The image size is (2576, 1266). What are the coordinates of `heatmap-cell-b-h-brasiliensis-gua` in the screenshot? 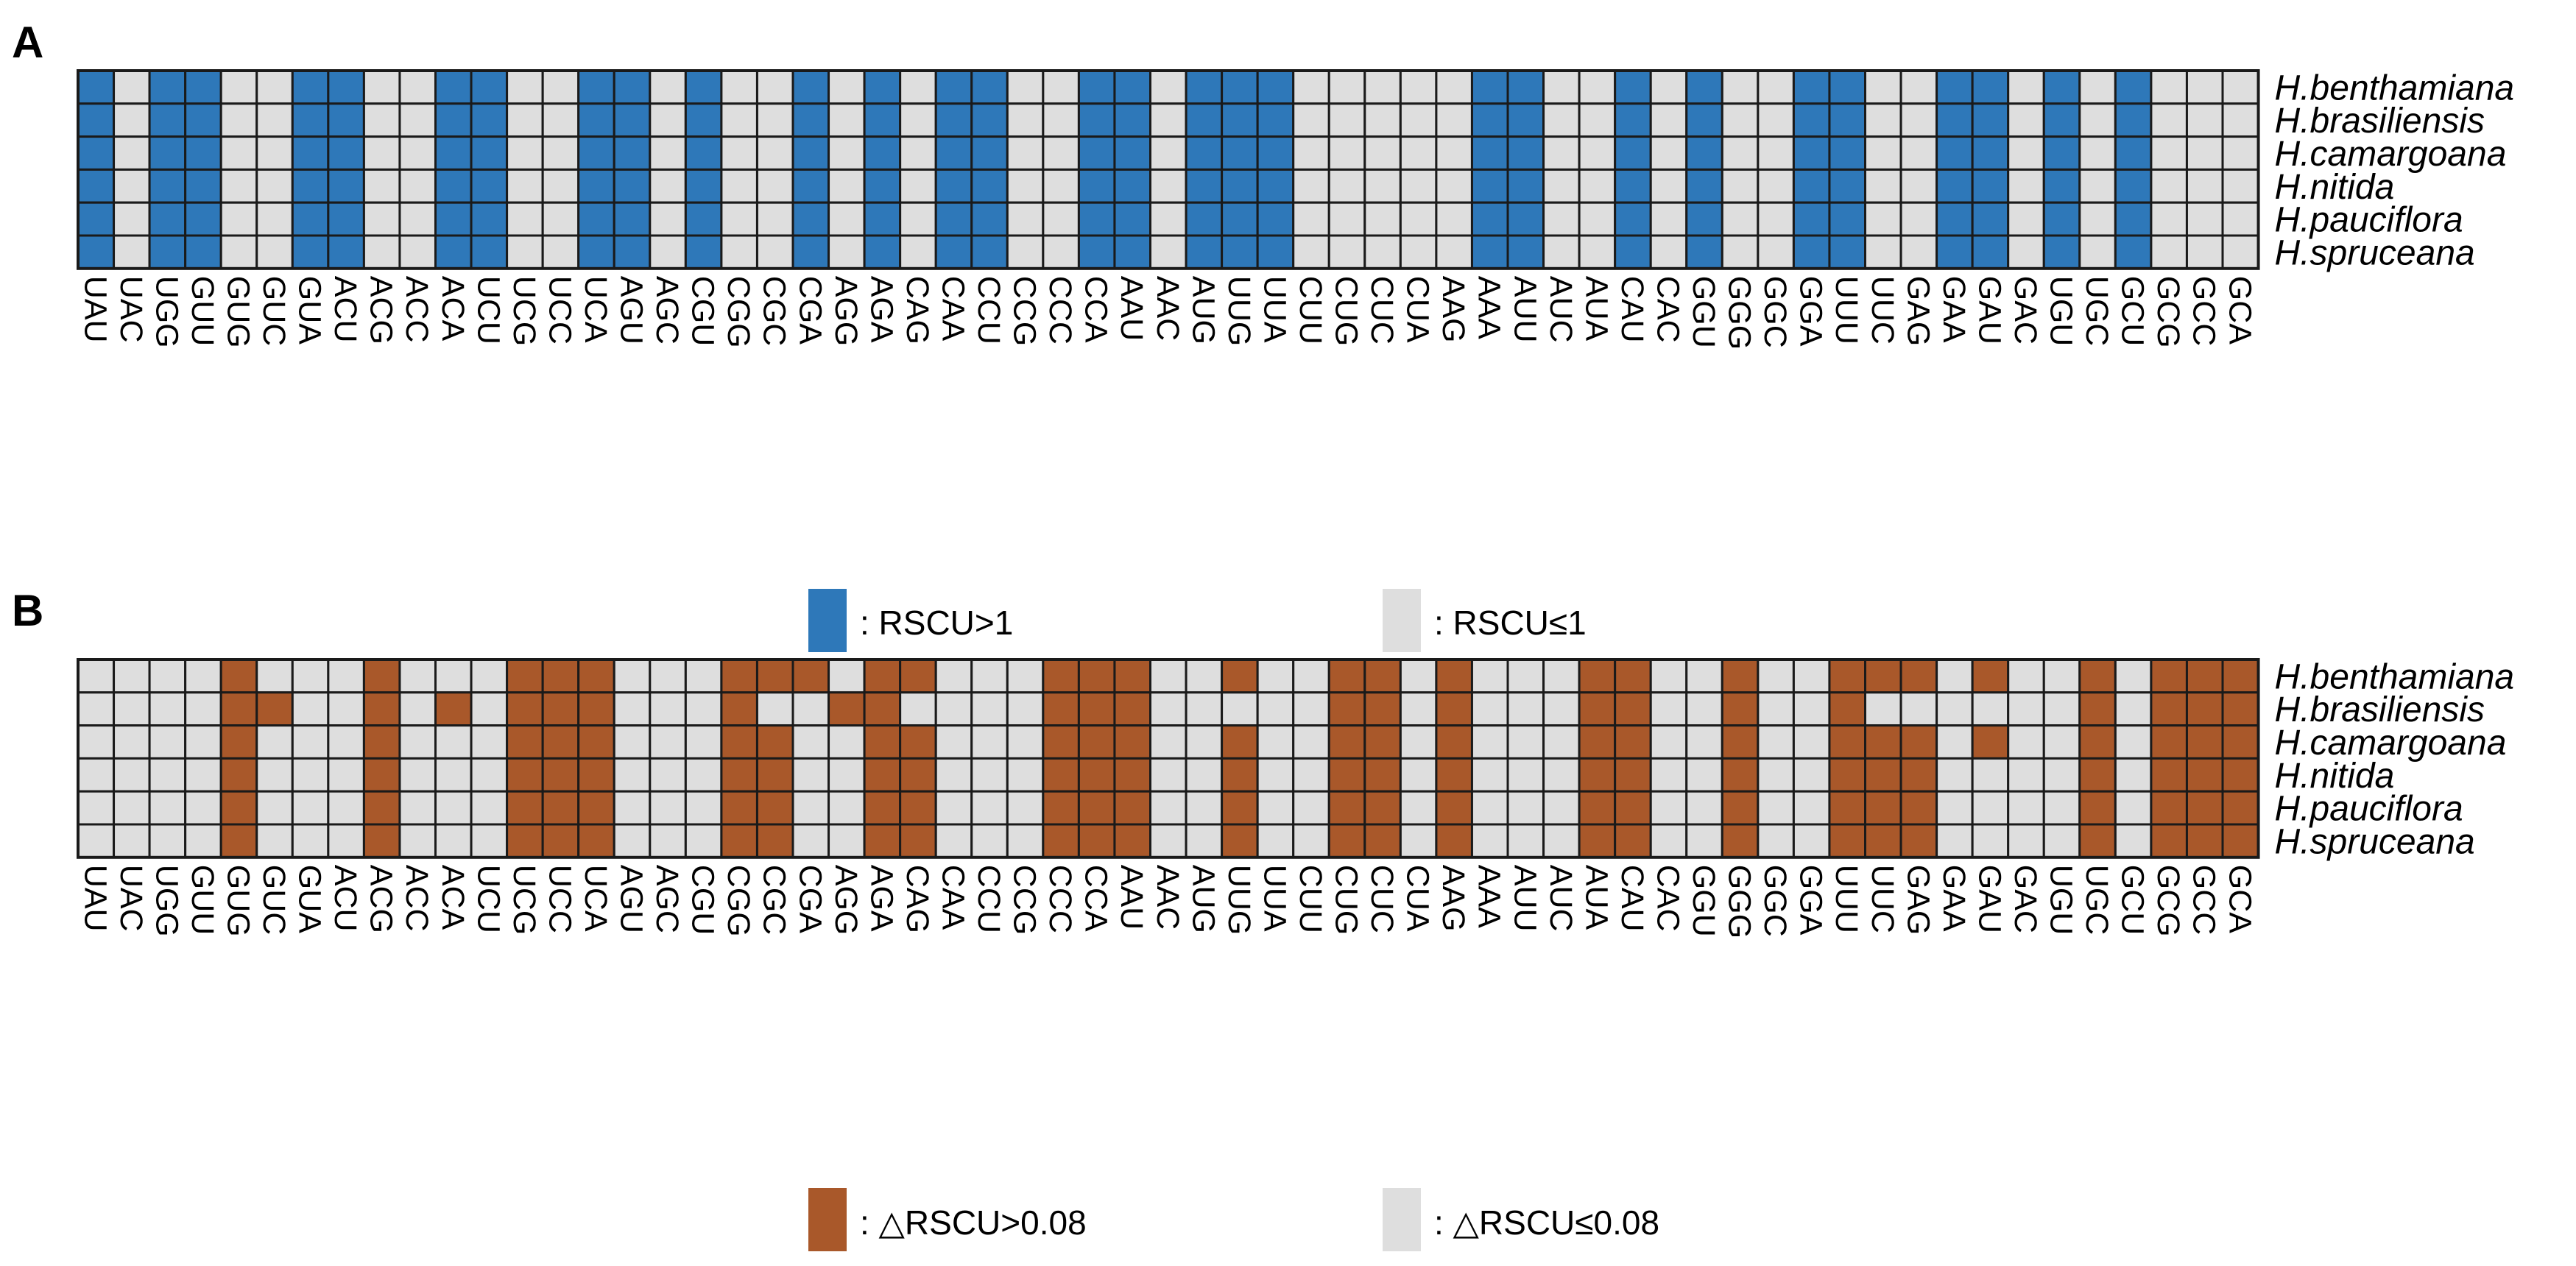 It's located at (310, 709).